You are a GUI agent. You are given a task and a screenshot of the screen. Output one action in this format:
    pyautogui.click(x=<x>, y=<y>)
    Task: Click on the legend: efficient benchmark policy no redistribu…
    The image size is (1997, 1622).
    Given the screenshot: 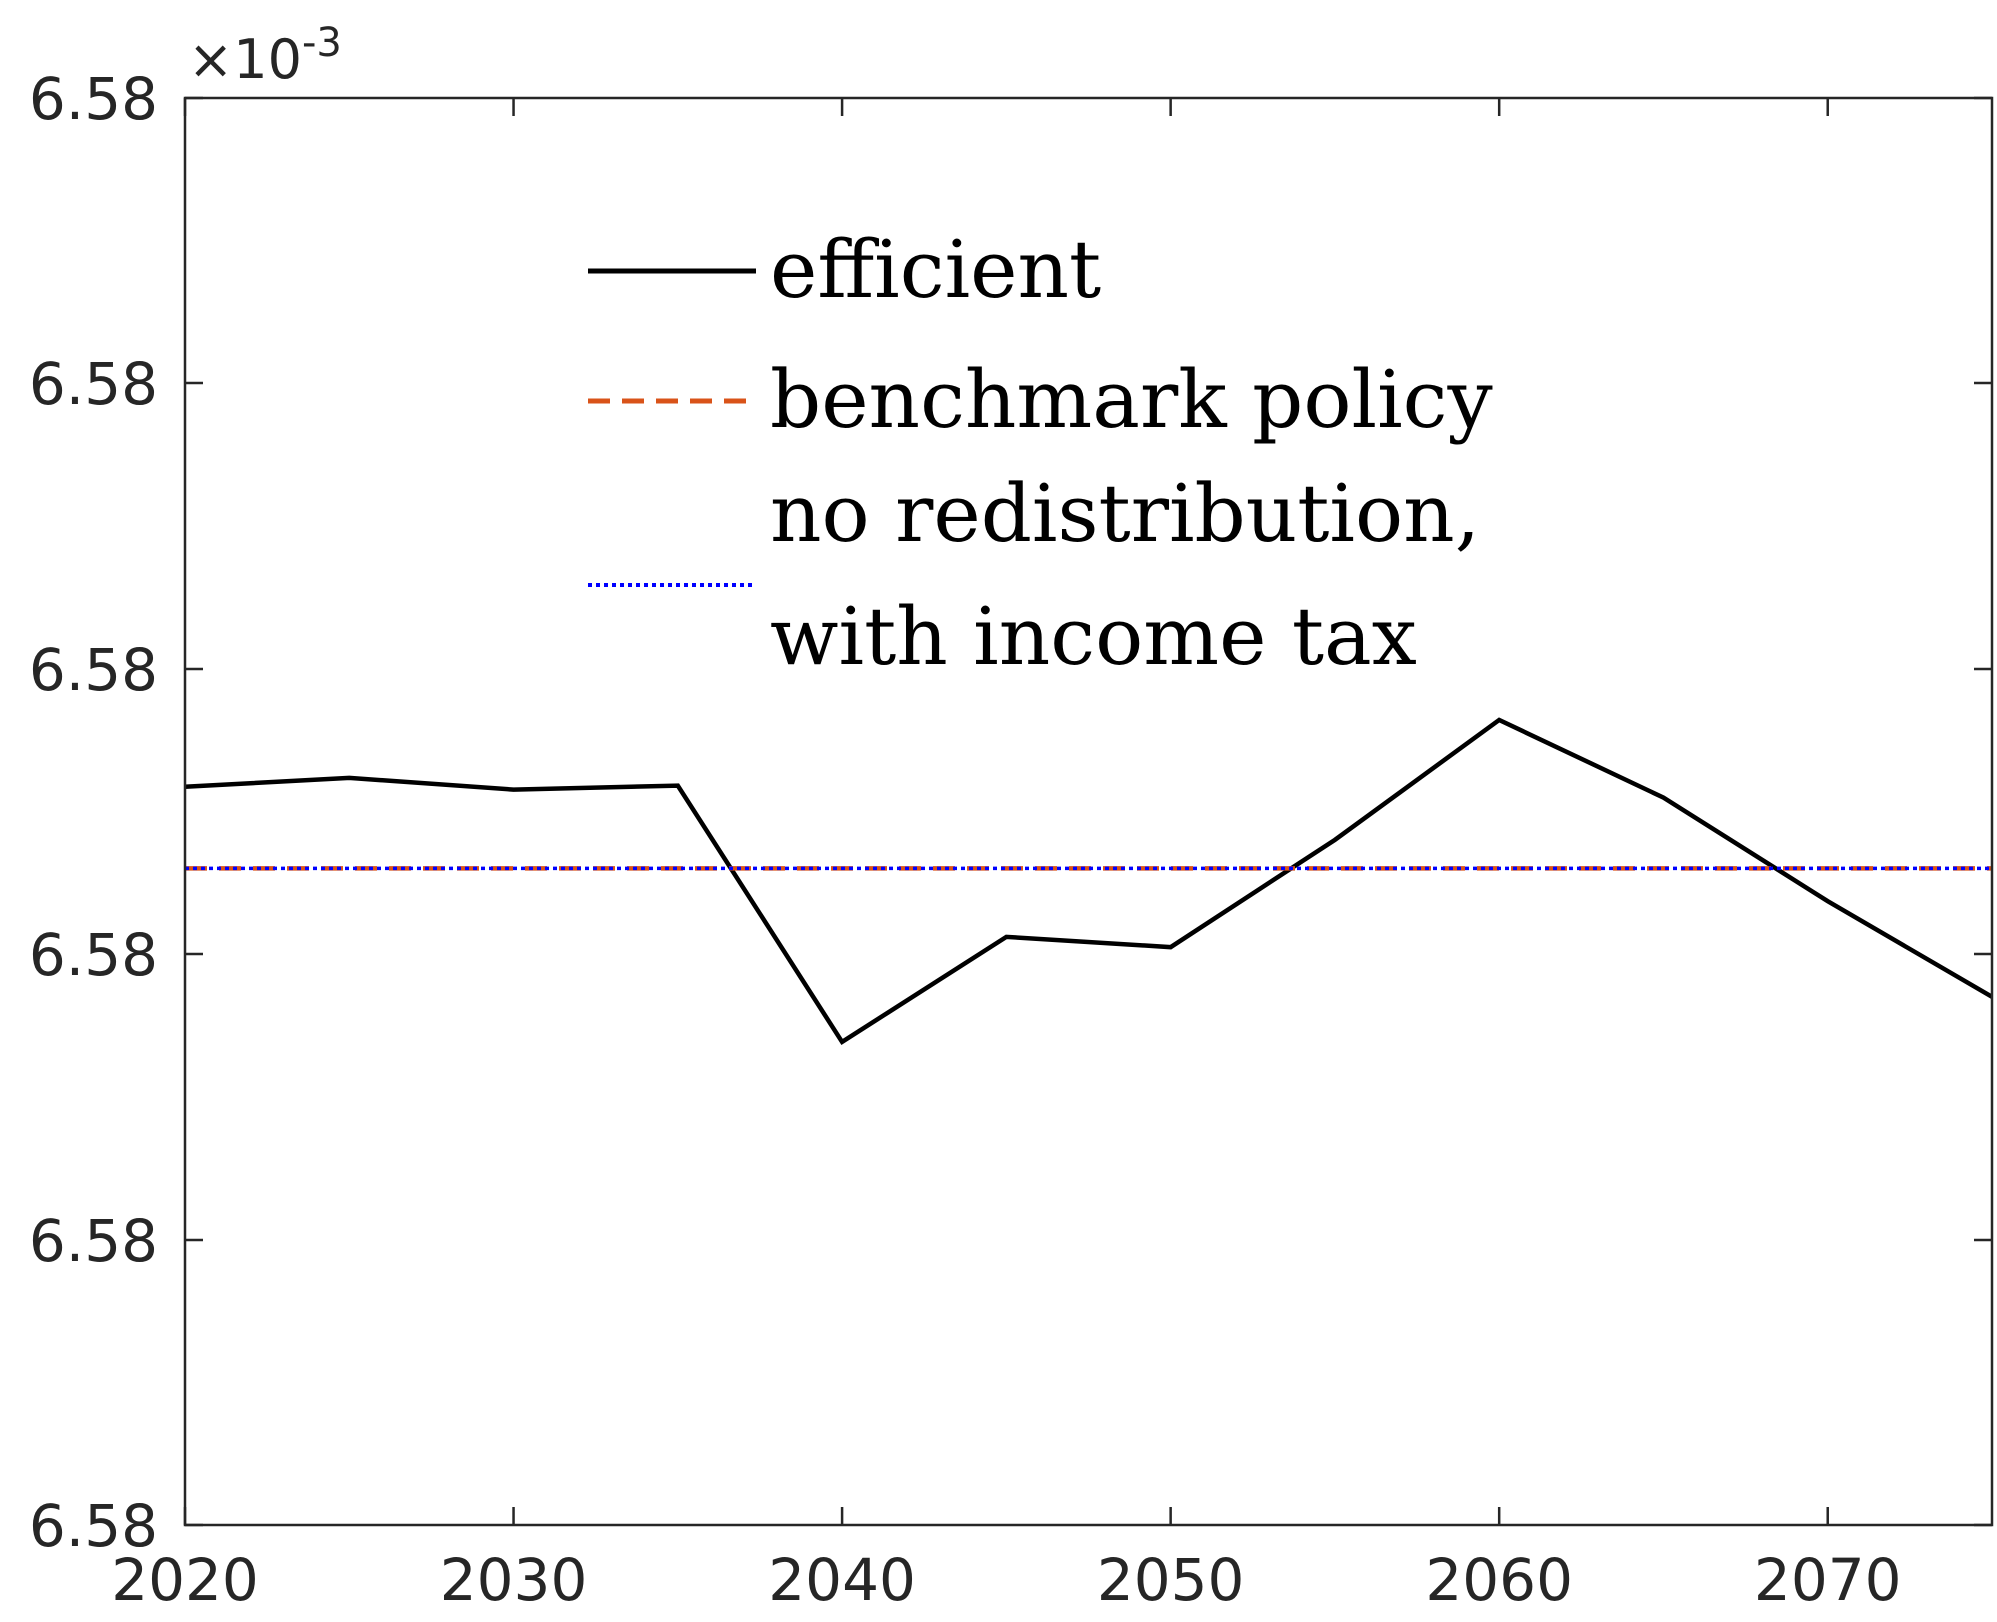 What is the action you would take?
    pyautogui.click(x=1040, y=453)
    